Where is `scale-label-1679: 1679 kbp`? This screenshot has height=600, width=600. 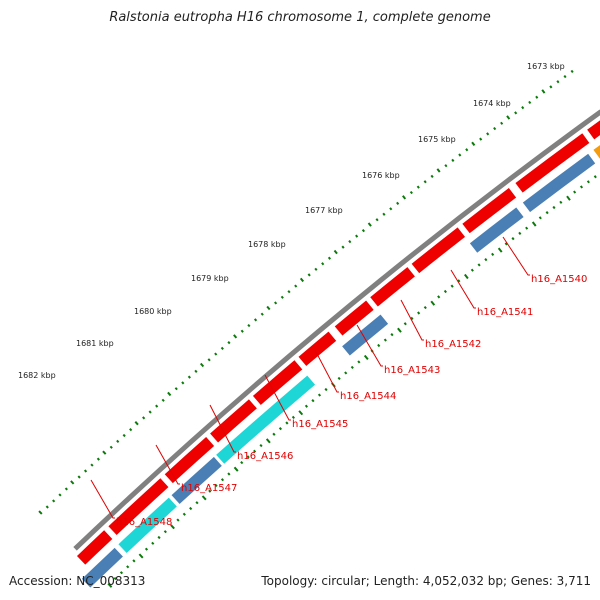 scale-label-1679: 1679 kbp is located at coordinates (210, 278).